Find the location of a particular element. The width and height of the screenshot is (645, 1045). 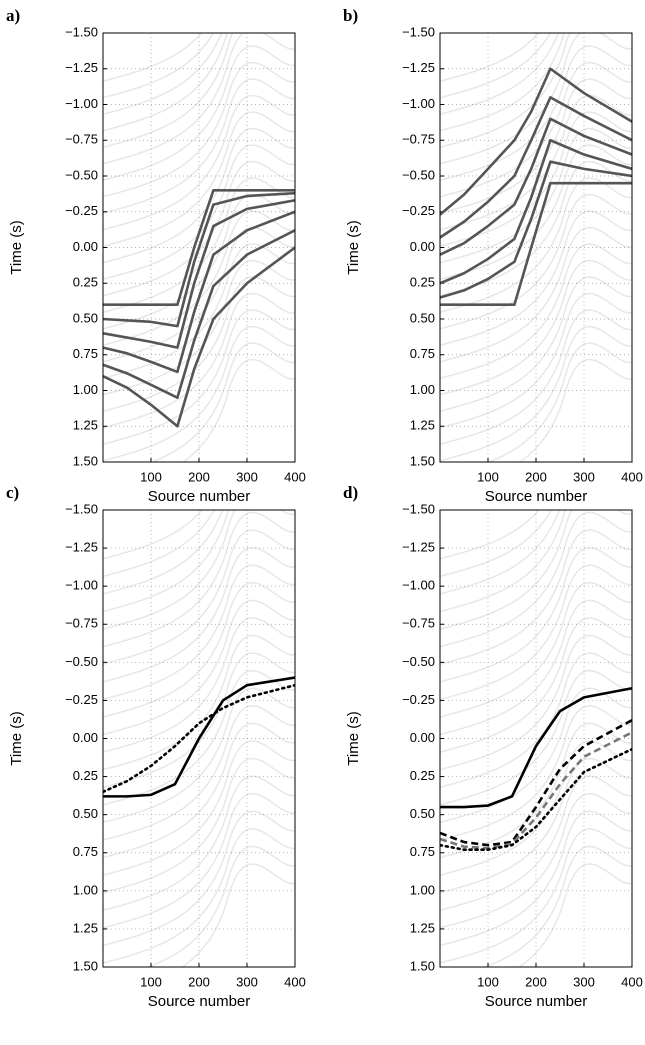

y-axis-label: Time (s) is located at coordinates (16, 247).